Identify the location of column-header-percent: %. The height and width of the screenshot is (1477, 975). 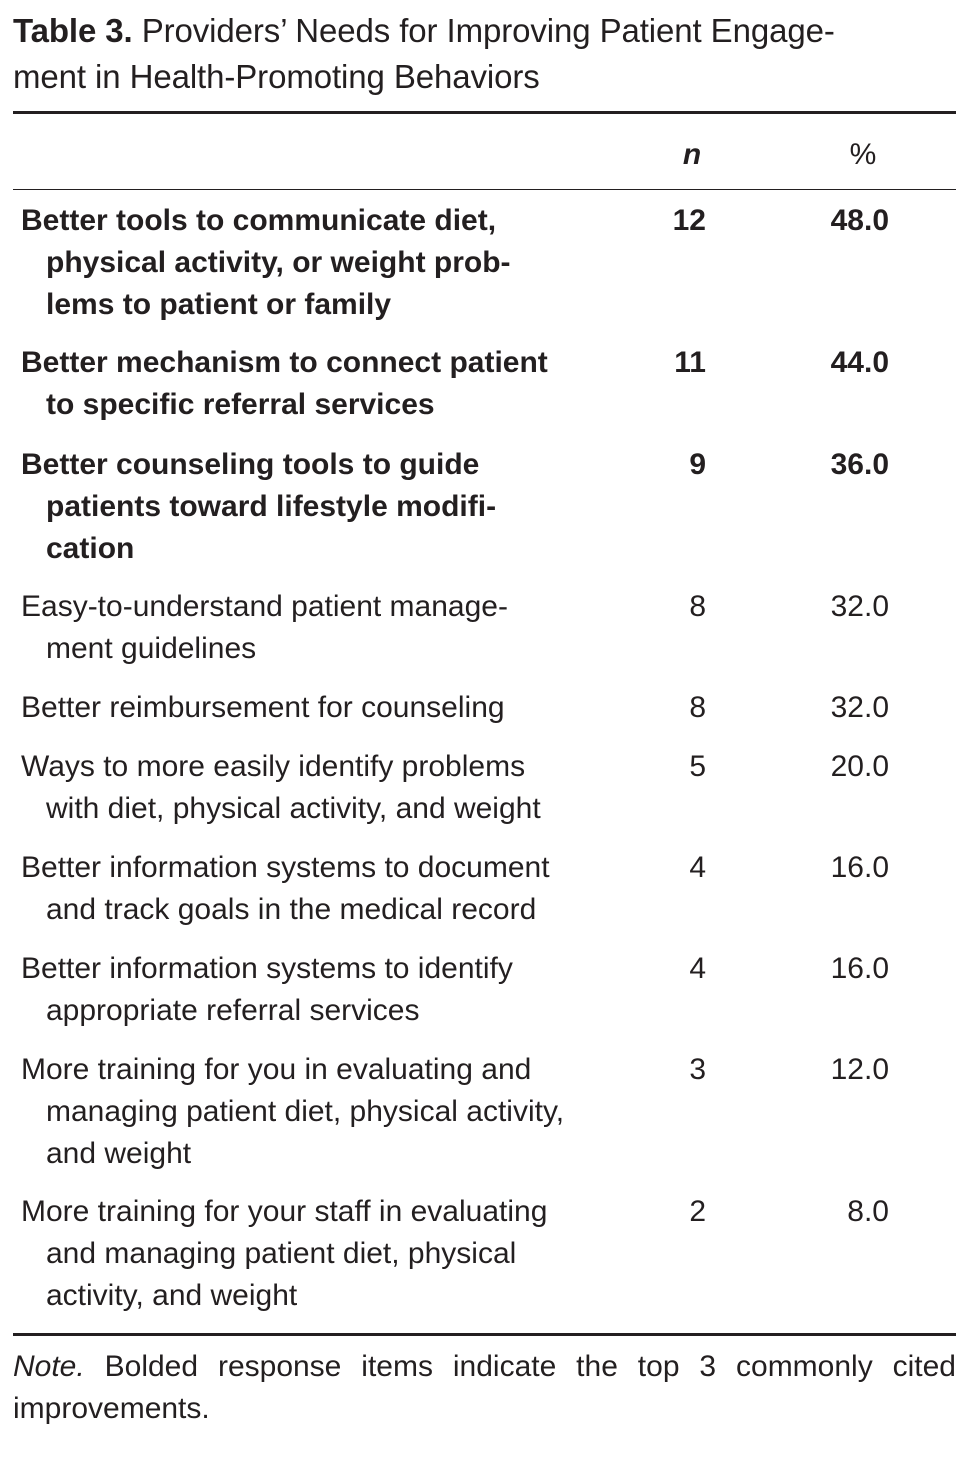
(863, 154).